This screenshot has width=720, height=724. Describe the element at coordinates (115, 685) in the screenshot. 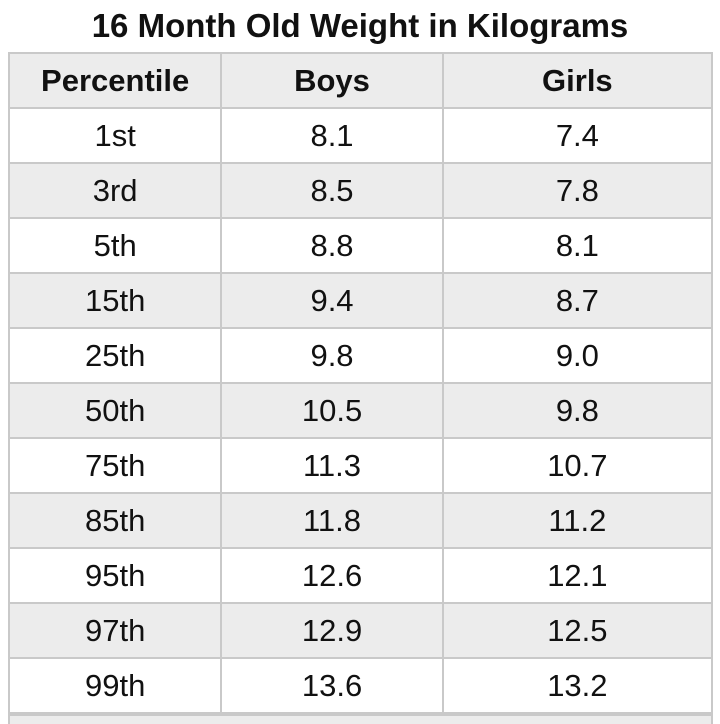

I see `percentile-cell: 99th` at that location.